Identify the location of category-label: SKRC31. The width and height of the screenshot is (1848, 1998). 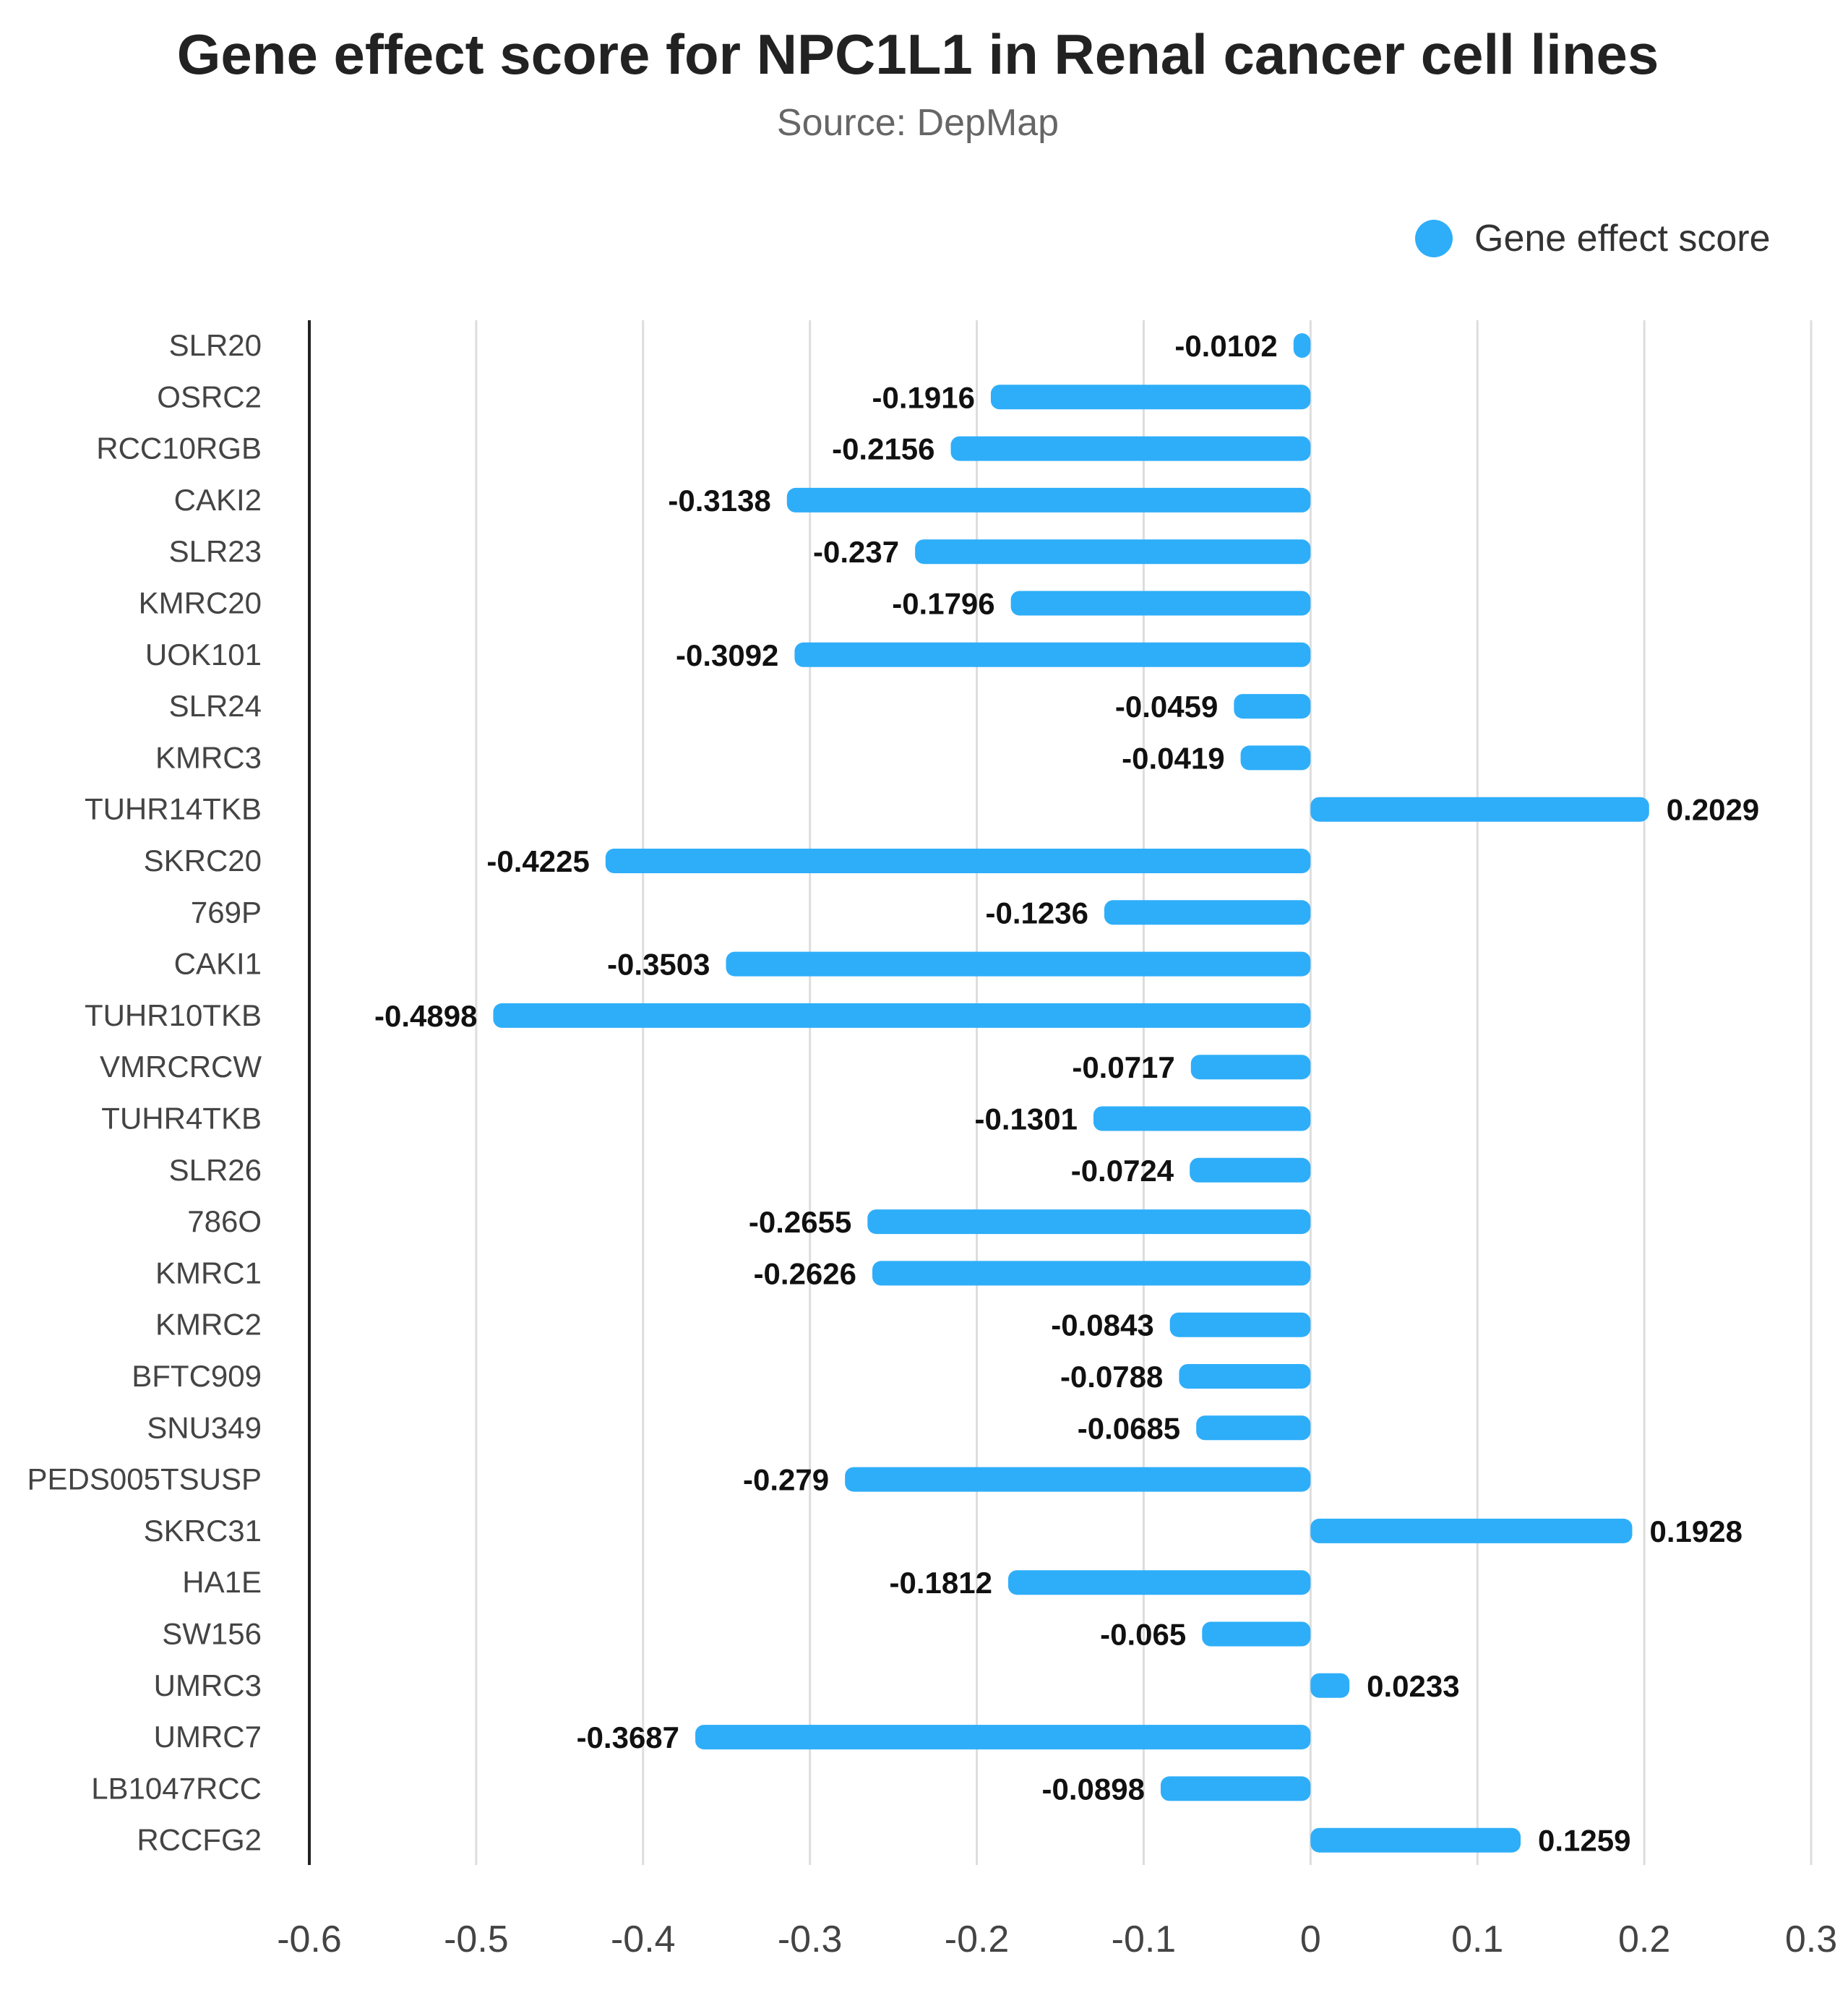
(203, 1531).